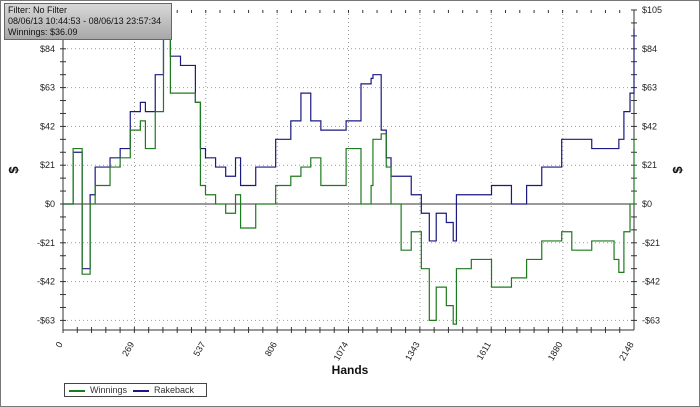  Describe the element at coordinates (271, 349) in the screenshot. I see `x-tick-label: 806` at that location.